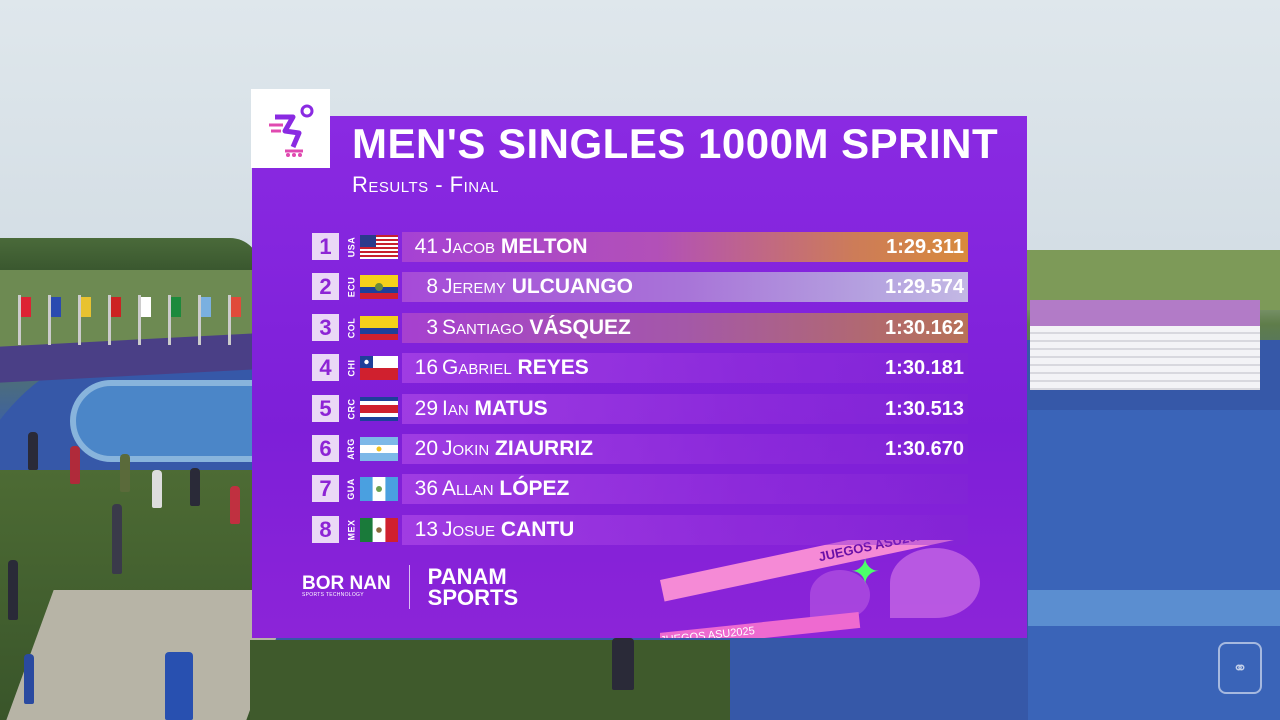 Image resolution: width=1280 pixels, height=720 pixels. I want to click on bib-number: 20, so click(426, 448).